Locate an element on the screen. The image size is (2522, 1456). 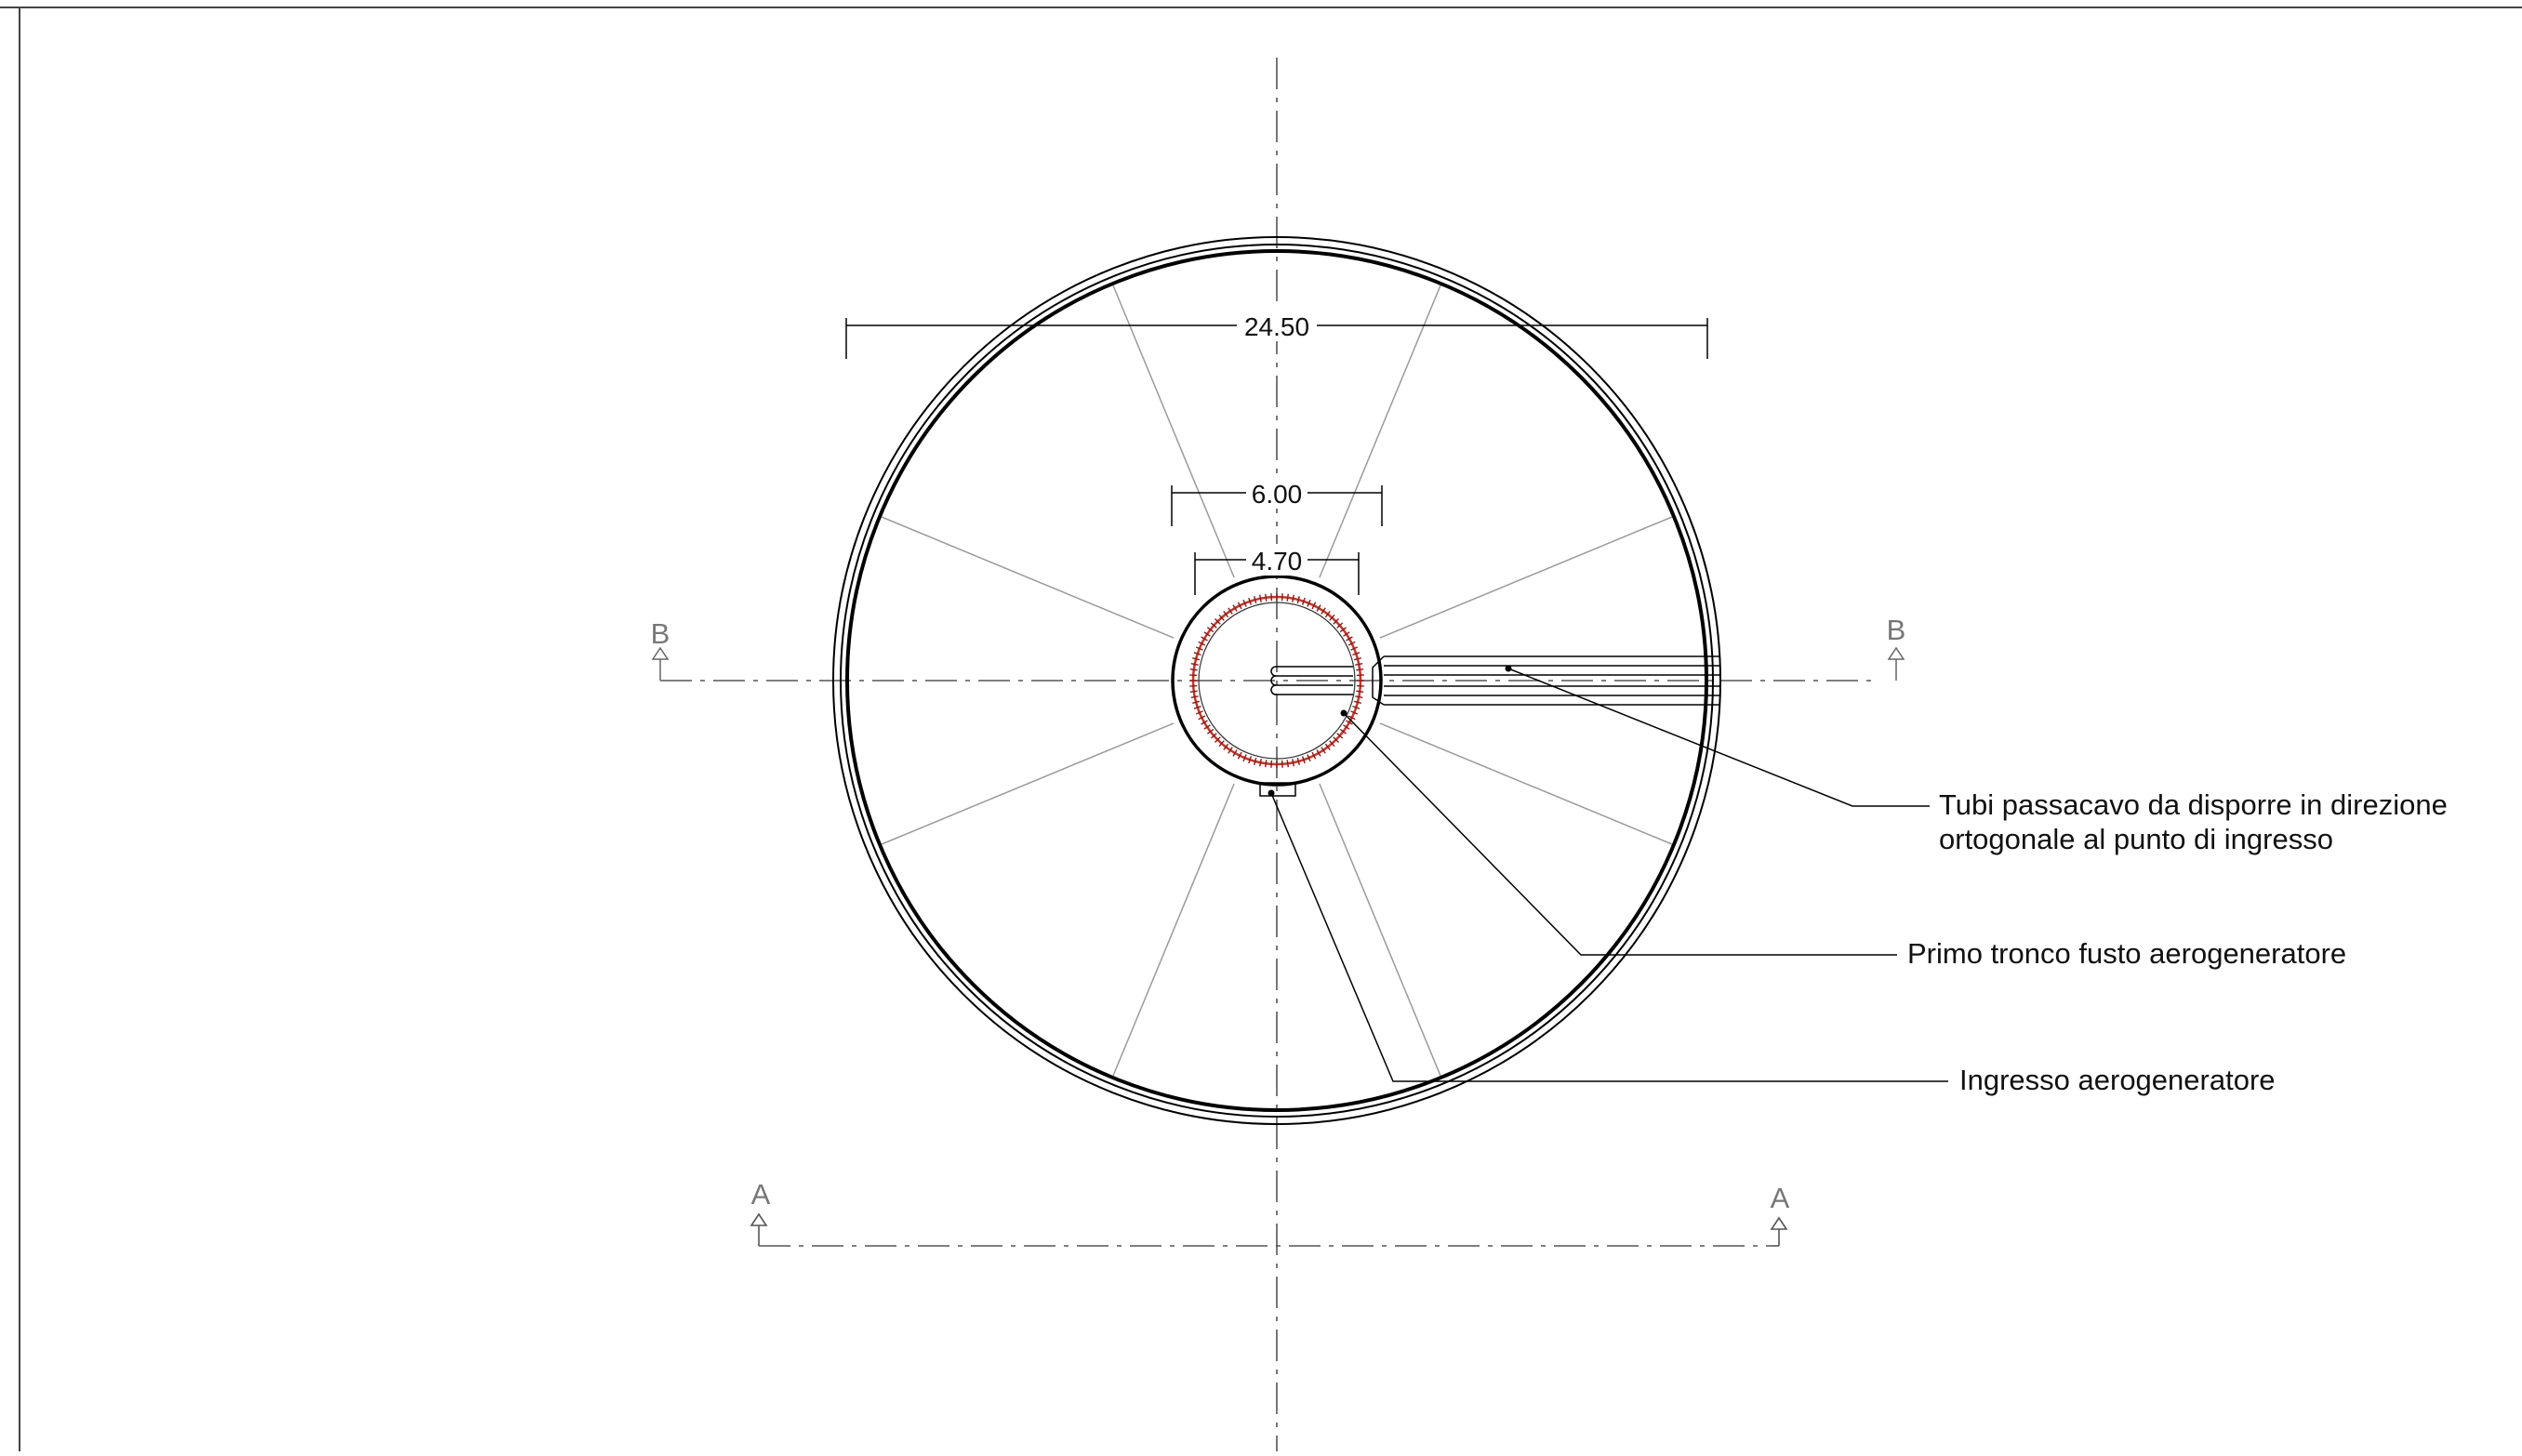
callout-entrance: Ingresso aerogeneratore is located at coordinates (2117, 1080).